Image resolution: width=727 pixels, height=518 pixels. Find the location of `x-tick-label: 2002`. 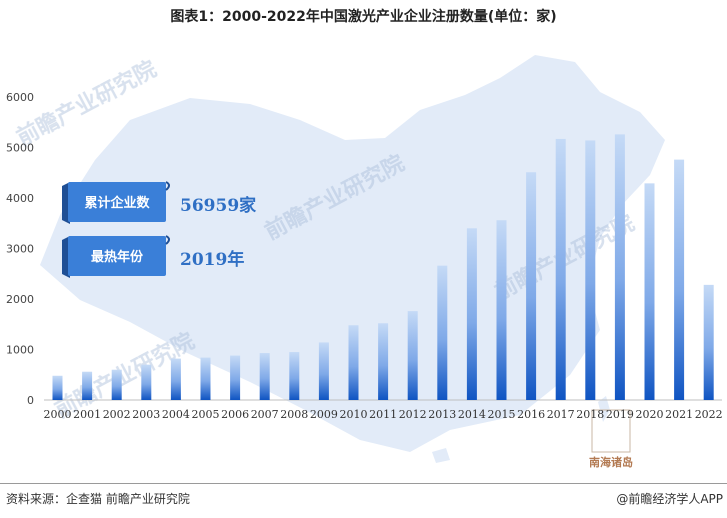

x-tick-label: 2002 is located at coordinates (117, 414).